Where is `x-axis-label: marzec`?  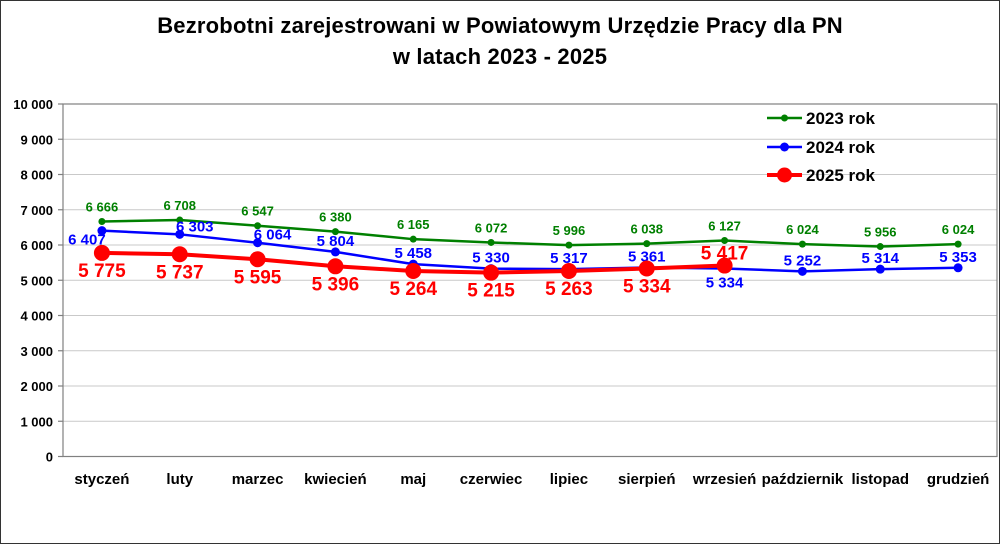 x-axis-label: marzec is located at coordinates (258, 479).